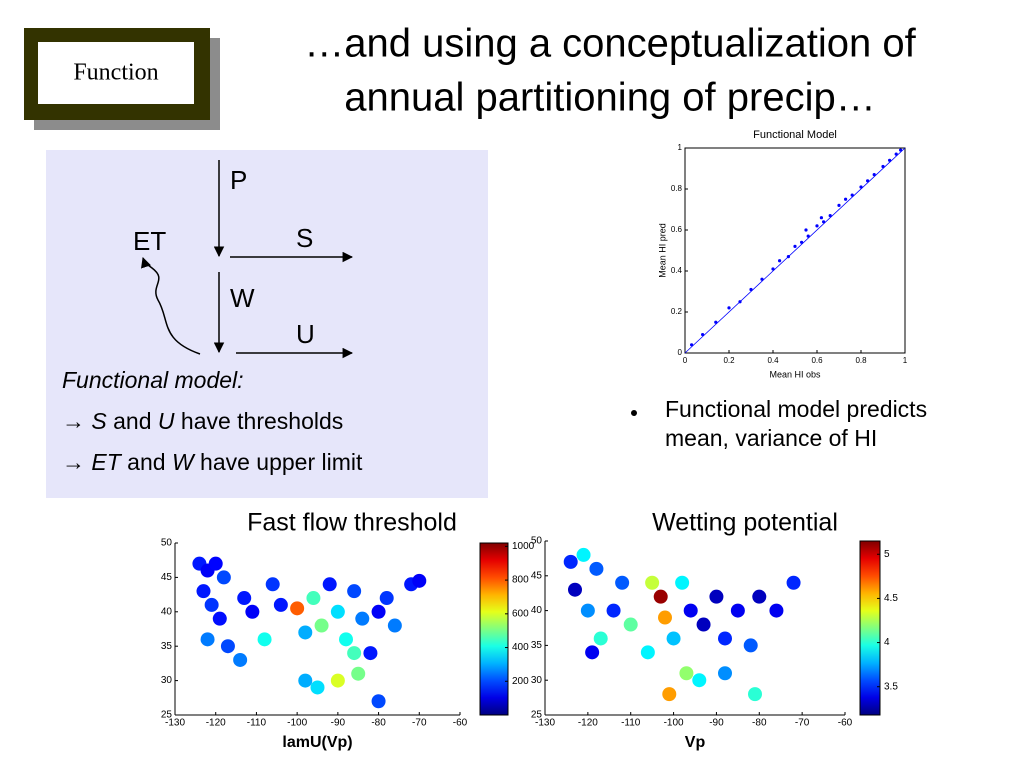 This screenshot has width=1024, height=773. I want to click on badge-text: Function, so click(115, 73).